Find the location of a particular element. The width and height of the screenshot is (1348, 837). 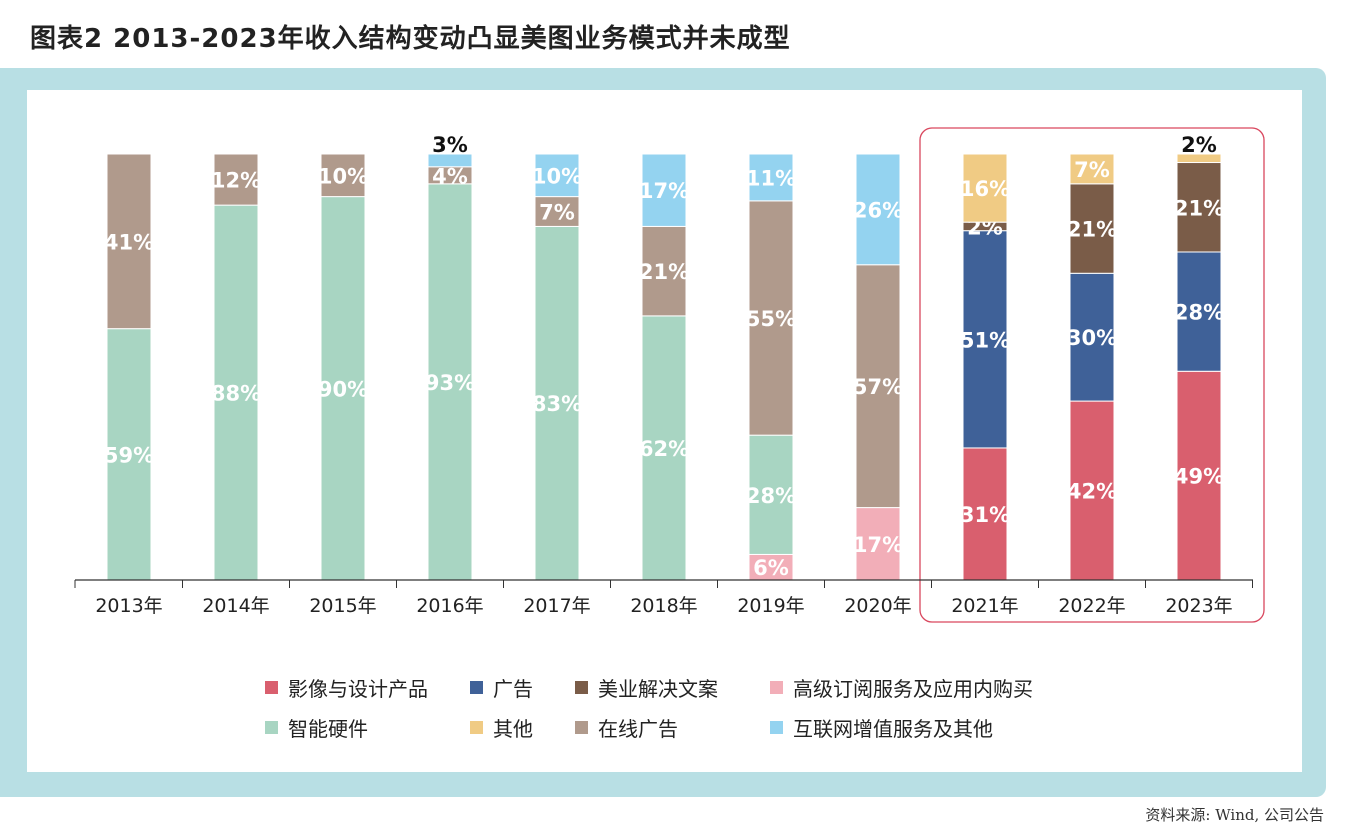

x-tick-label: 2015年 is located at coordinates (342, 606).